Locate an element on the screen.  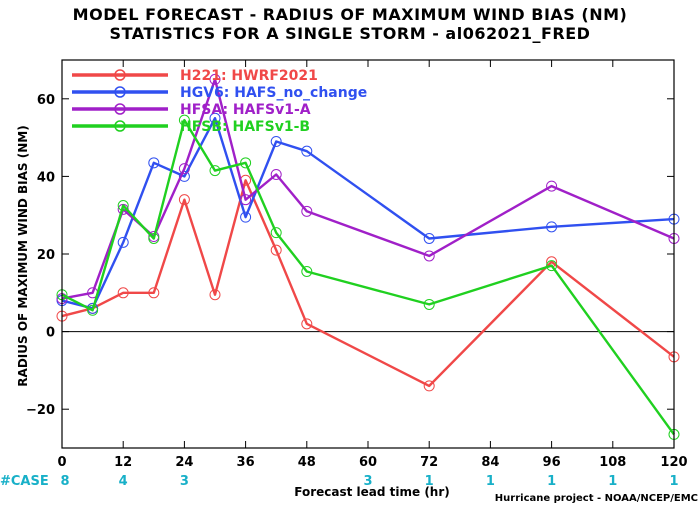
x-tick-label: 36 is located at coordinates (246, 462).